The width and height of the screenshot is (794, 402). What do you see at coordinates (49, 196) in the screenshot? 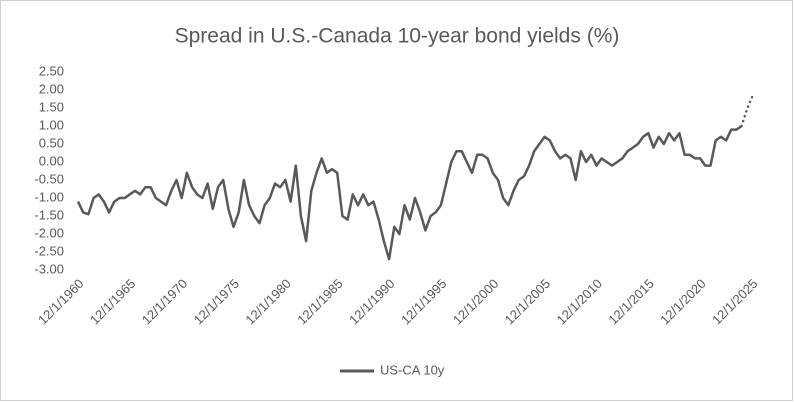
I see `y-tick-label: -1.00` at bounding box center [49, 196].